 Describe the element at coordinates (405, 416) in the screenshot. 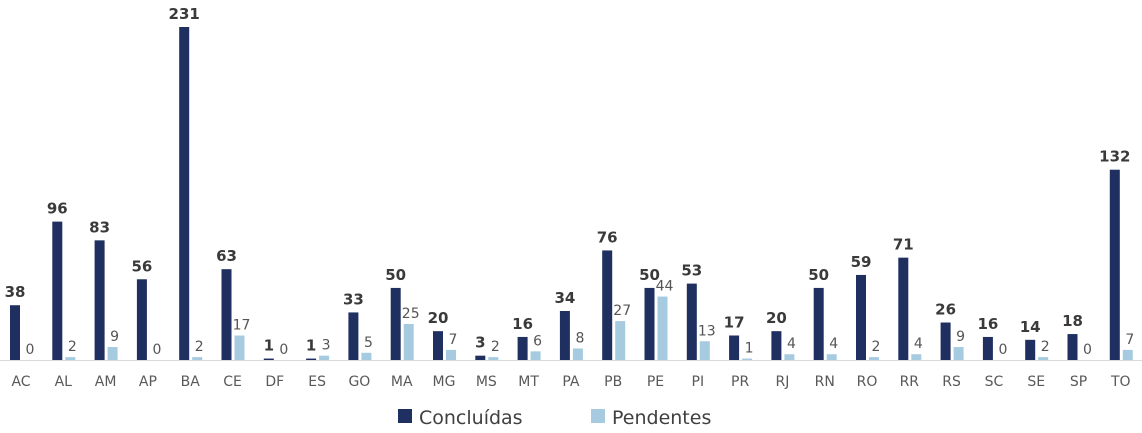

I see `legend-swatch-concluidas` at that location.